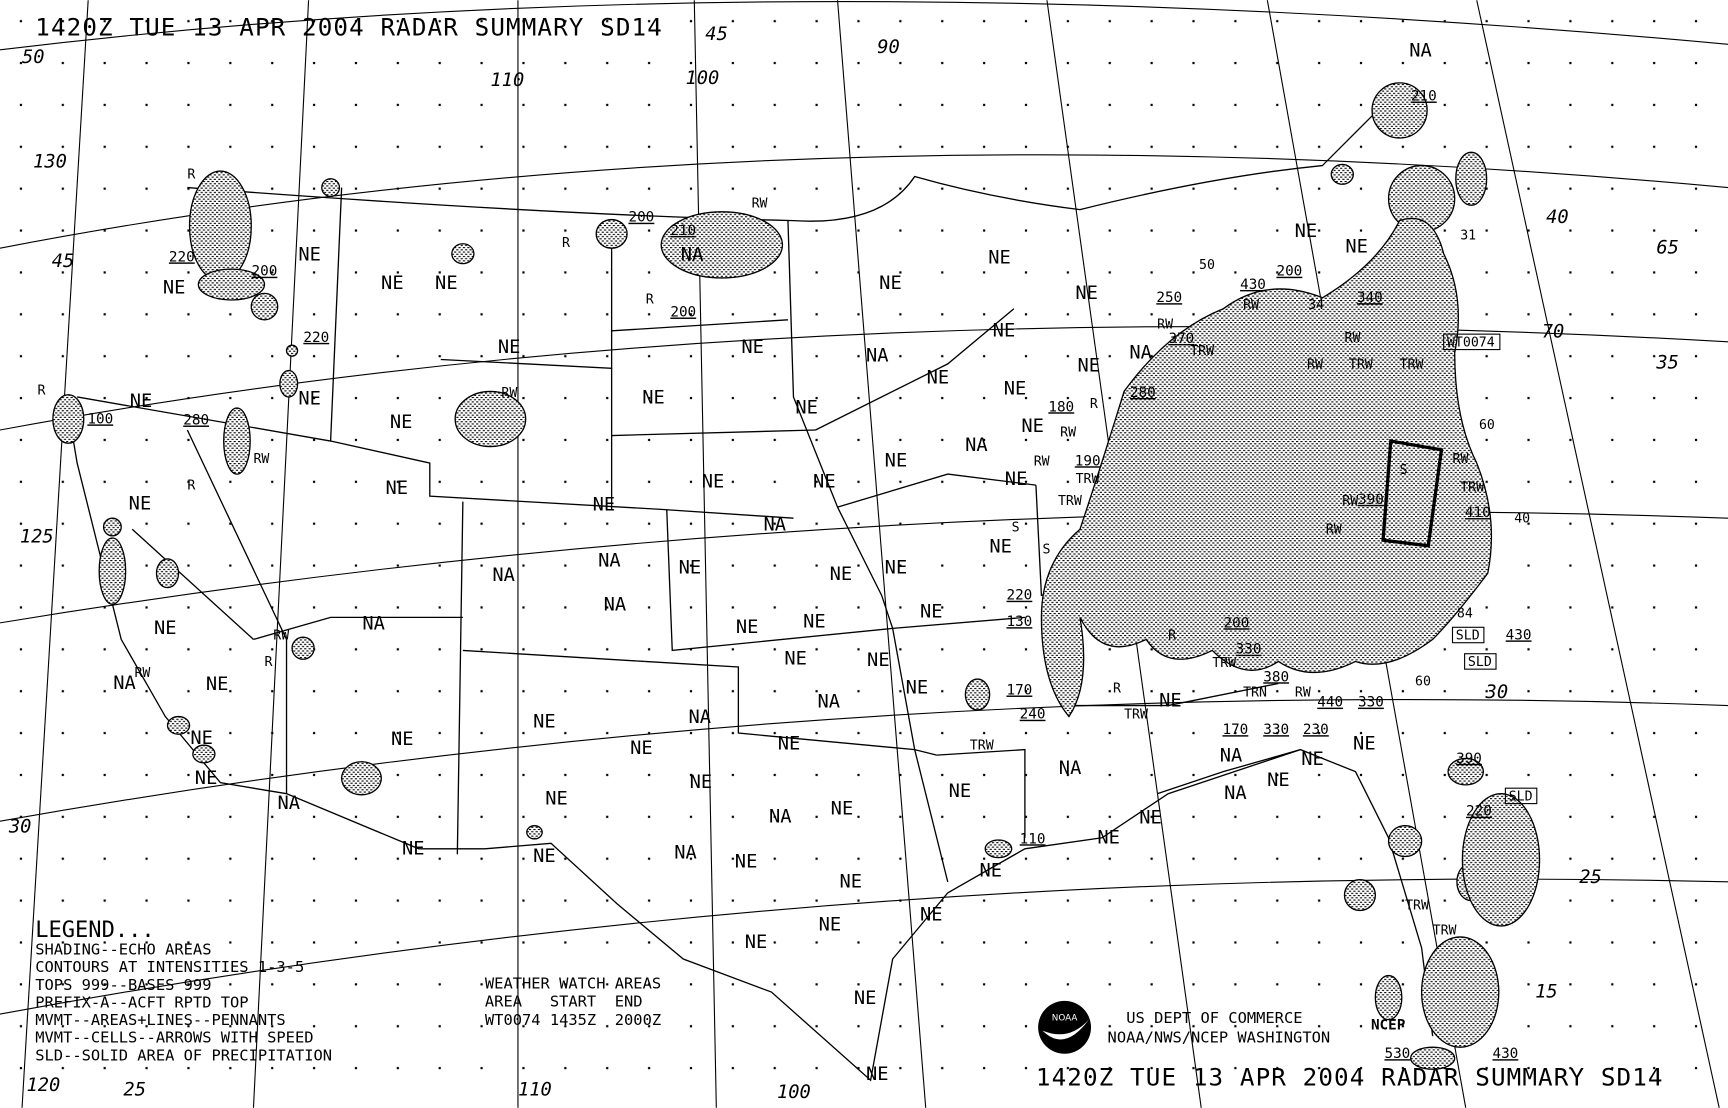 The height and width of the screenshot is (1108, 1728). What do you see at coordinates (1468, 235) in the screenshot?
I see `movement-speed: 31` at bounding box center [1468, 235].